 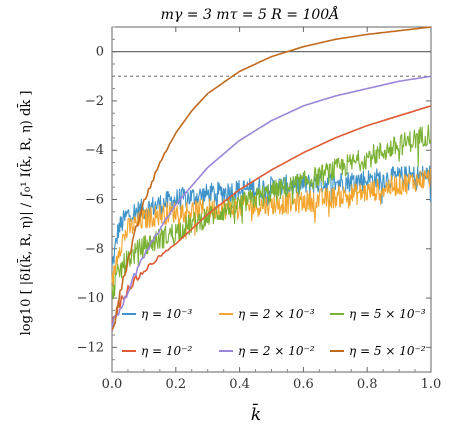 I want to click on x-tick-label: 0.4, so click(x=239, y=384).